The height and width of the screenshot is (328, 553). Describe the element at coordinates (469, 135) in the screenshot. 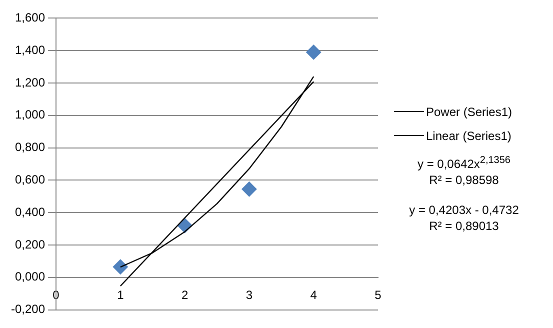

I see `legend-label: Linear (Series1)` at that location.